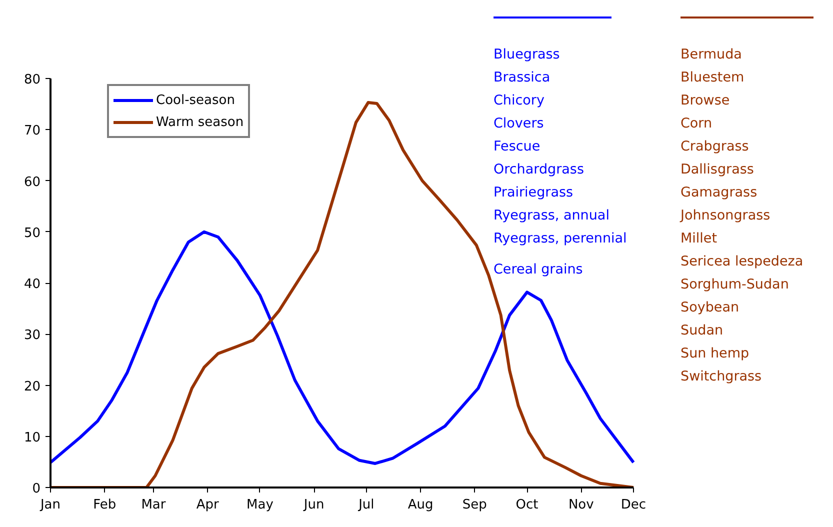 The image size is (833, 527). What do you see at coordinates (527, 505) in the screenshot?
I see `x-tick-label: Oct` at bounding box center [527, 505].